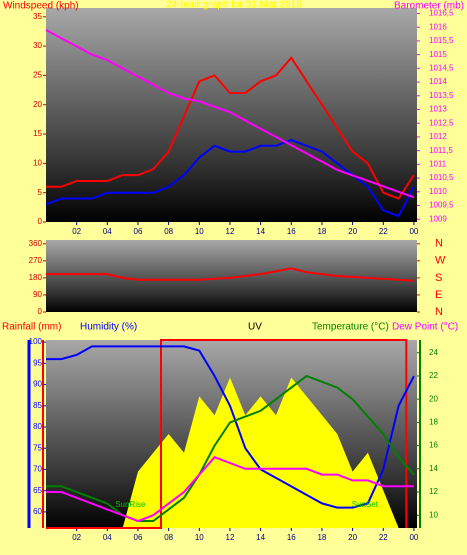 This screenshot has height=555, width=467. What do you see at coordinates (255, 327) in the screenshot?
I see `legend-label: UV` at bounding box center [255, 327].